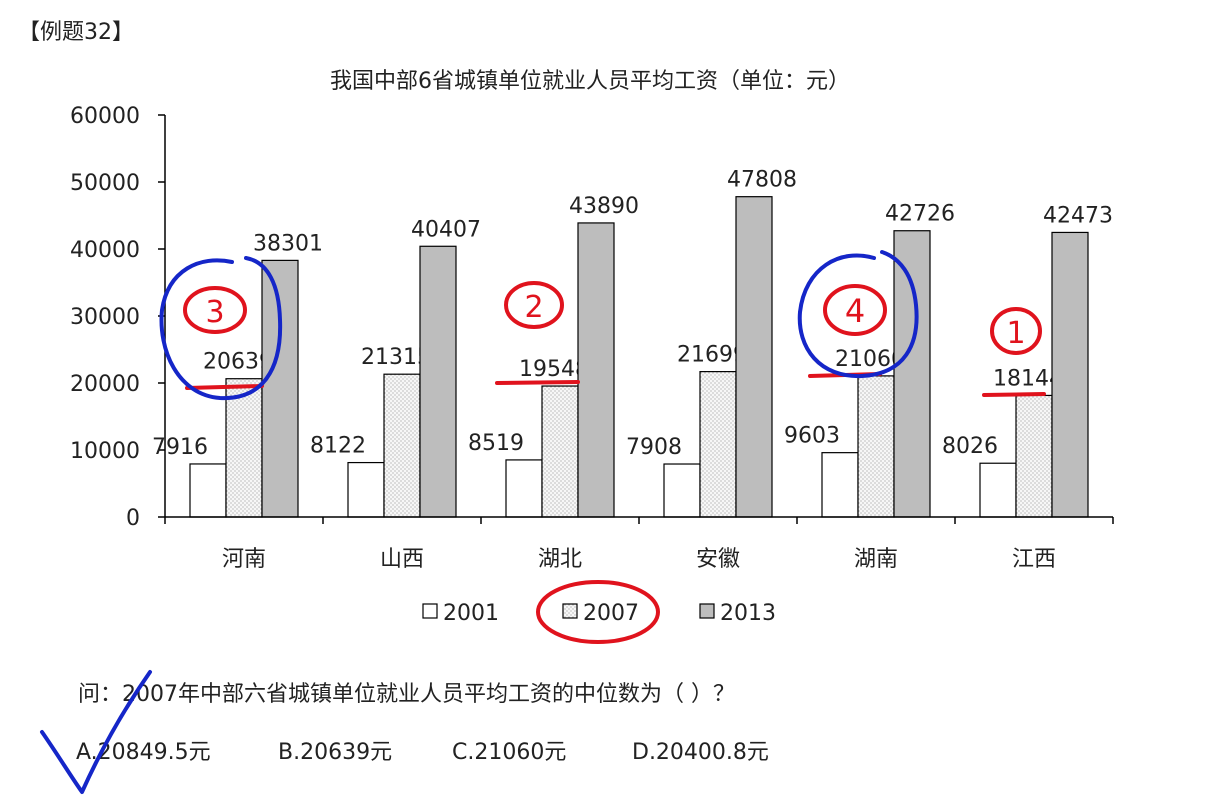 This screenshot has width=1213, height=811. I want to click on x-tick-label: 河南, so click(244, 559).